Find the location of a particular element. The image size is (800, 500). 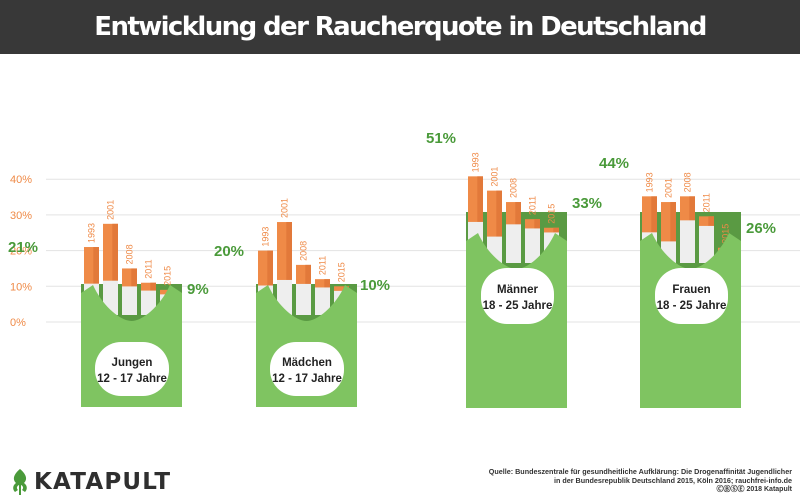

start-value-label: 21% is located at coordinates (23, 247).